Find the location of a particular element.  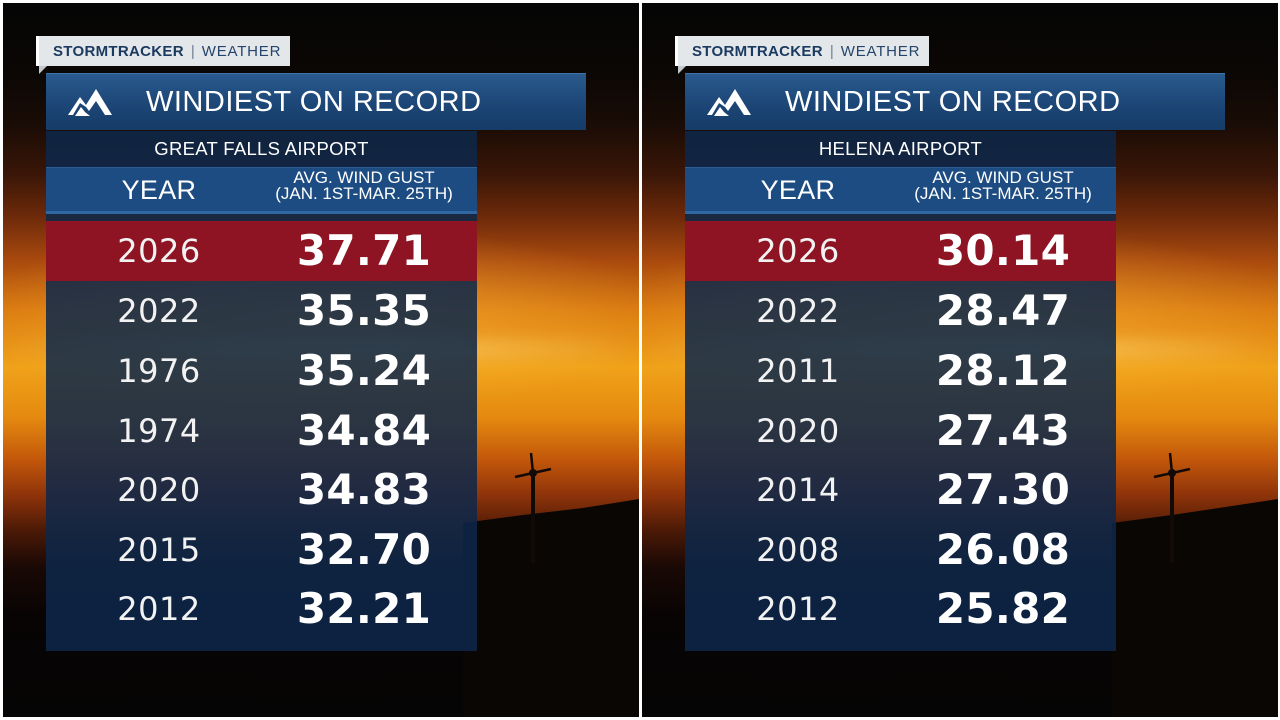

year-cell: 2008 is located at coordinates (798, 549).